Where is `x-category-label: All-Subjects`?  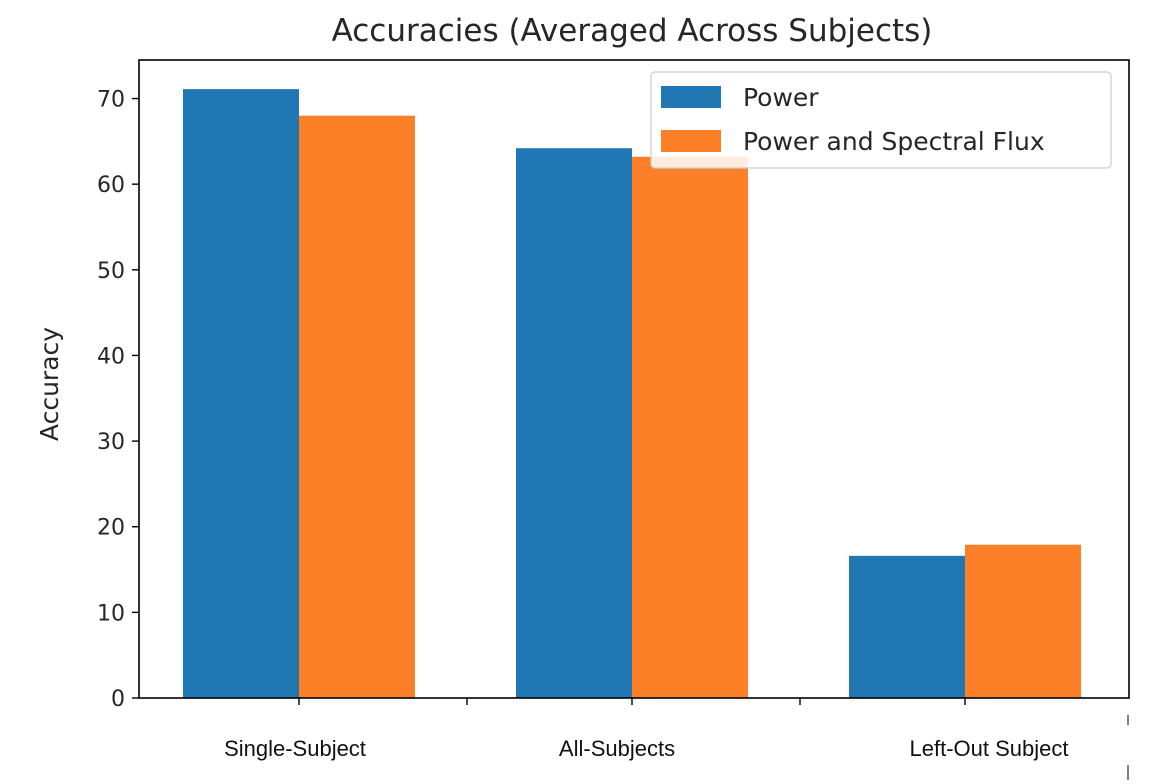 x-category-label: All-Subjects is located at coordinates (617, 748).